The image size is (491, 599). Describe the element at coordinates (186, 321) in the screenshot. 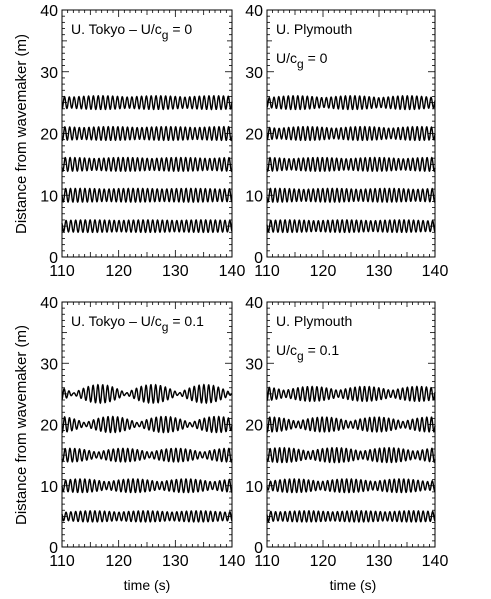

I see `panel-title-tail: = 0.1` at that location.